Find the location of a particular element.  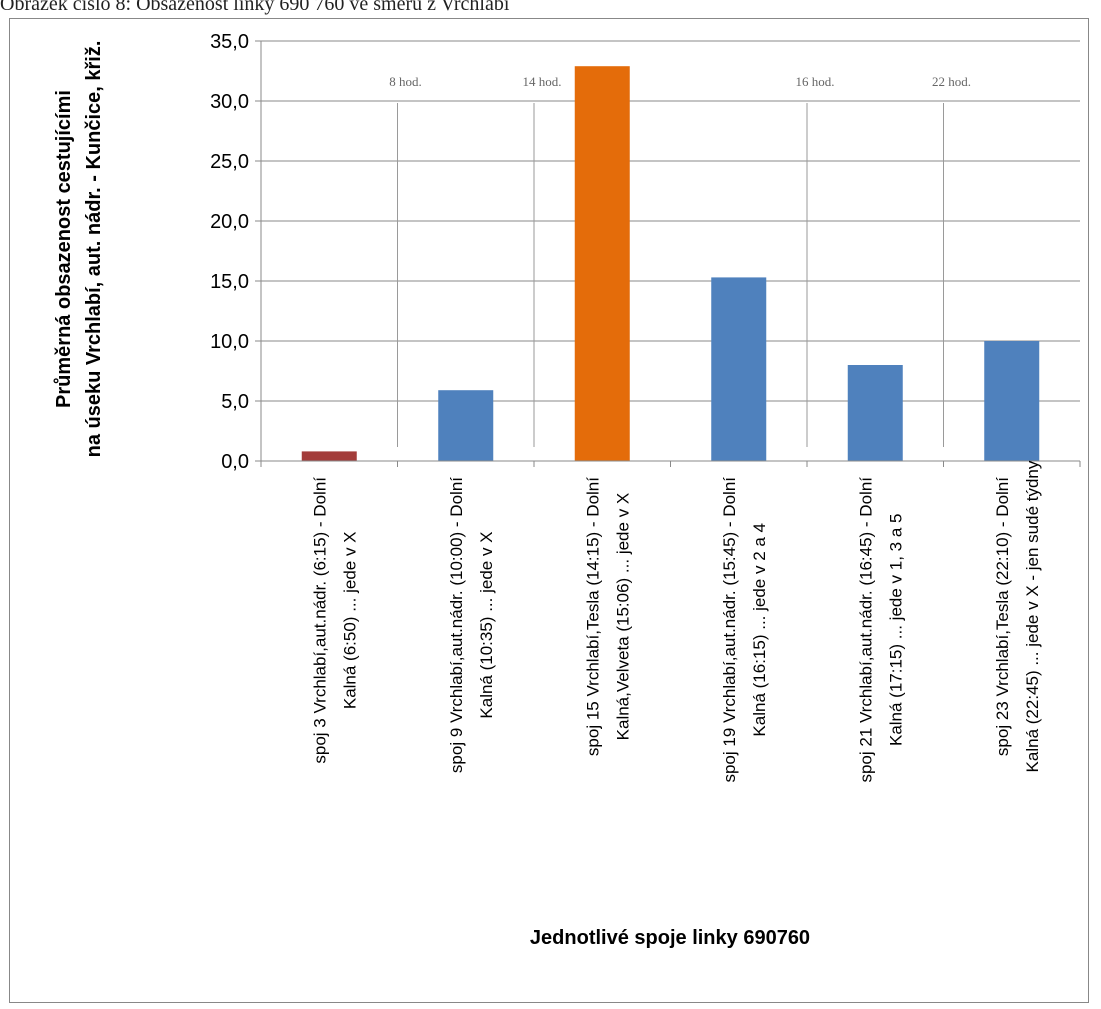

y-axis-title-line: Průměrná obsazenost cestujícími is located at coordinates (64, 249).